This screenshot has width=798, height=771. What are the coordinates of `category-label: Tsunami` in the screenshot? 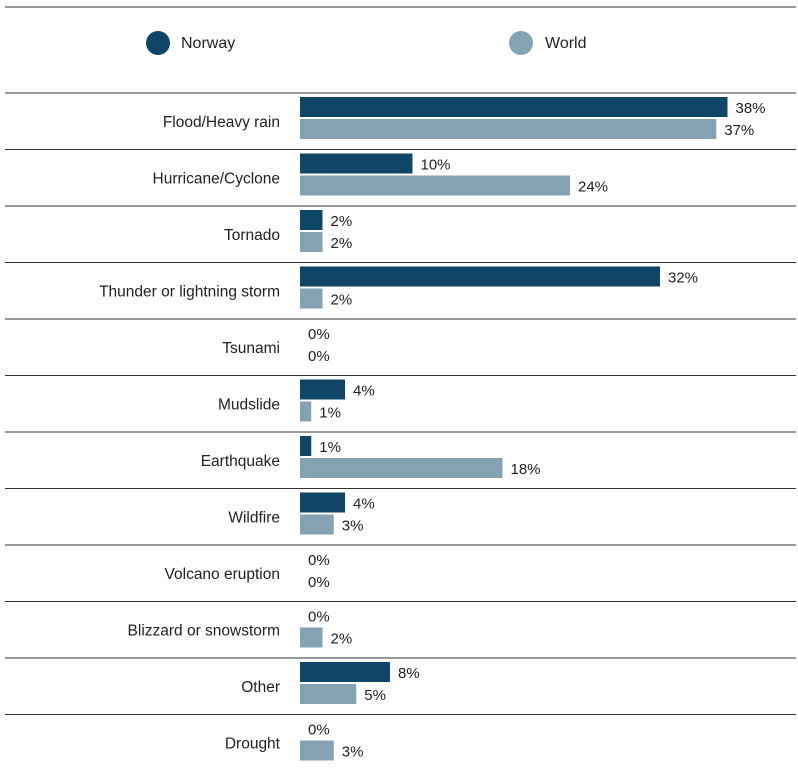 It's located at (251, 348).